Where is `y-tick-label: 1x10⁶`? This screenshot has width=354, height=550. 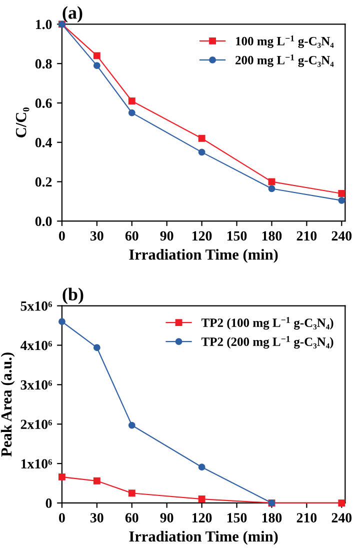
y-tick-label: 1x10⁶ is located at coordinates (36, 463).